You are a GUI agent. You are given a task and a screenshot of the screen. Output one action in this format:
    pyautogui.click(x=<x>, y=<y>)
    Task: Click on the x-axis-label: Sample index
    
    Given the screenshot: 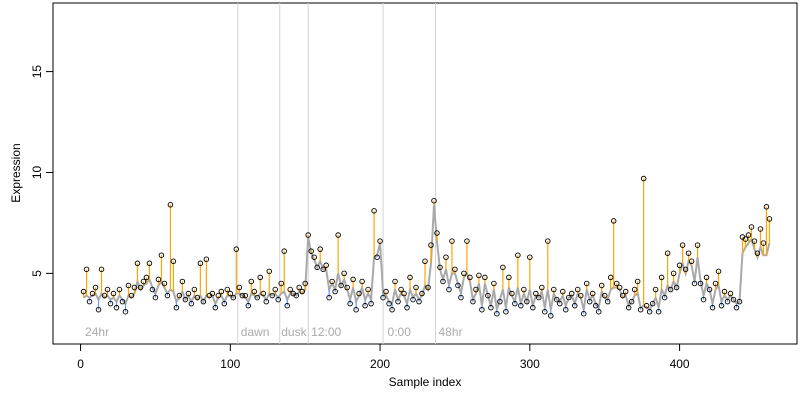 What is the action you would take?
    pyautogui.click(x=425, y=382)
    